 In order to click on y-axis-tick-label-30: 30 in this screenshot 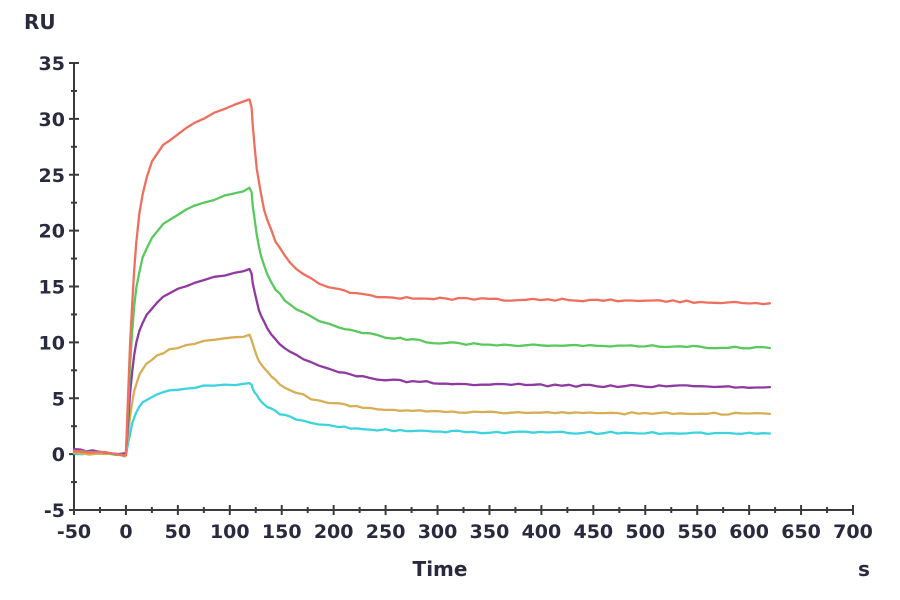, I will do `click(52, 120)`.